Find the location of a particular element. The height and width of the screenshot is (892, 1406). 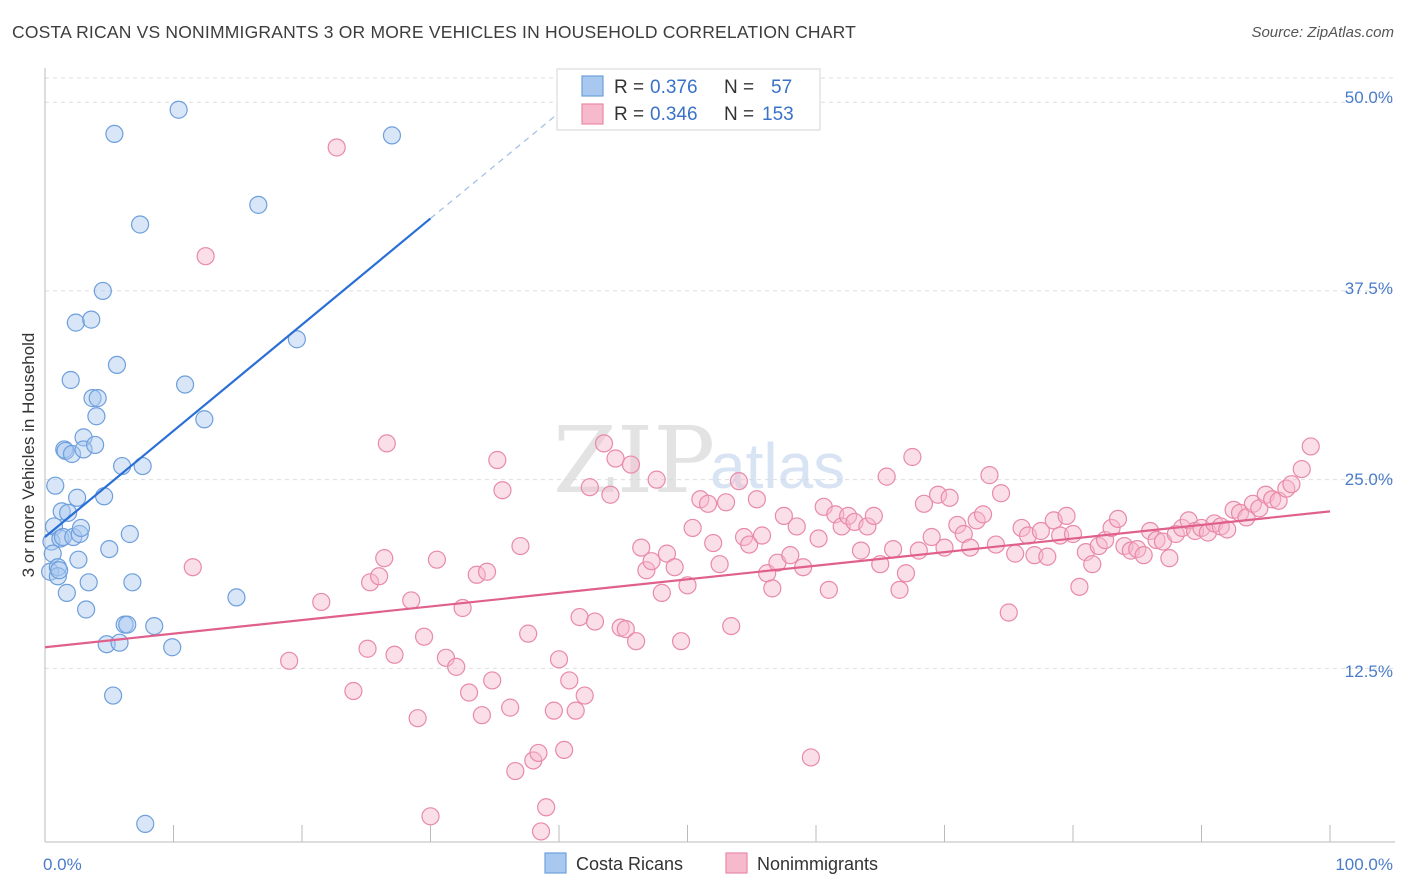

watermark-zip: ZIP is located at coordinates (634, 460).